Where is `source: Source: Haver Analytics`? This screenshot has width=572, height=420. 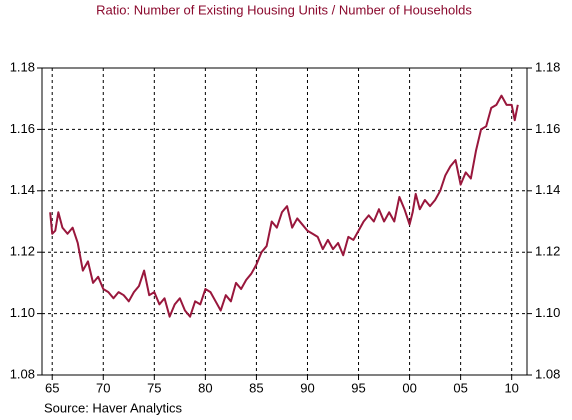 source: Source: Haver Analytics is located at coordinates (113, 407).